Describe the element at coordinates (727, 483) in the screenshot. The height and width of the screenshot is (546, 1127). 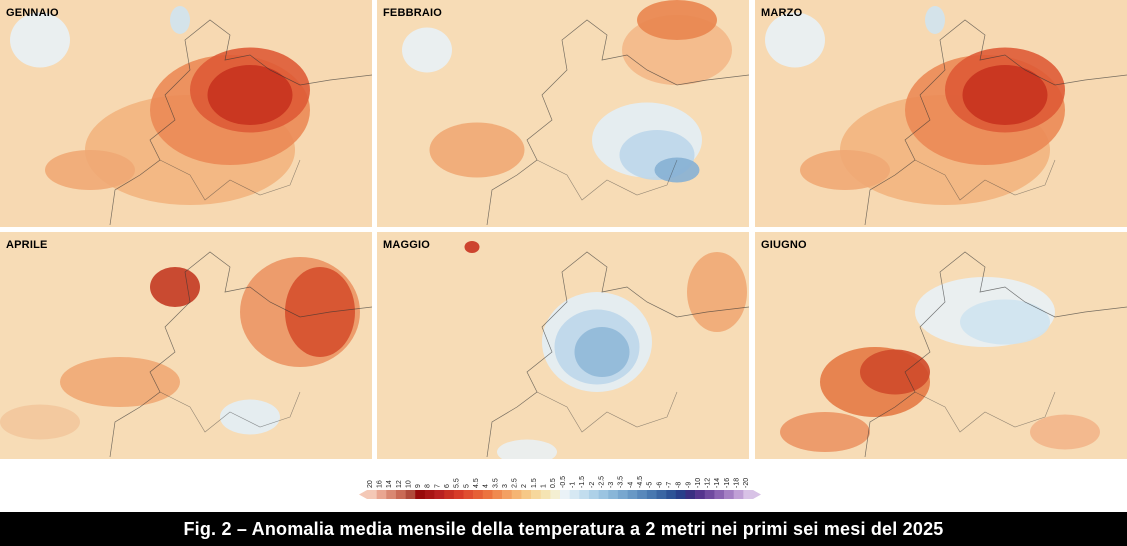
I see `legend-tick-label: -16` at that location.